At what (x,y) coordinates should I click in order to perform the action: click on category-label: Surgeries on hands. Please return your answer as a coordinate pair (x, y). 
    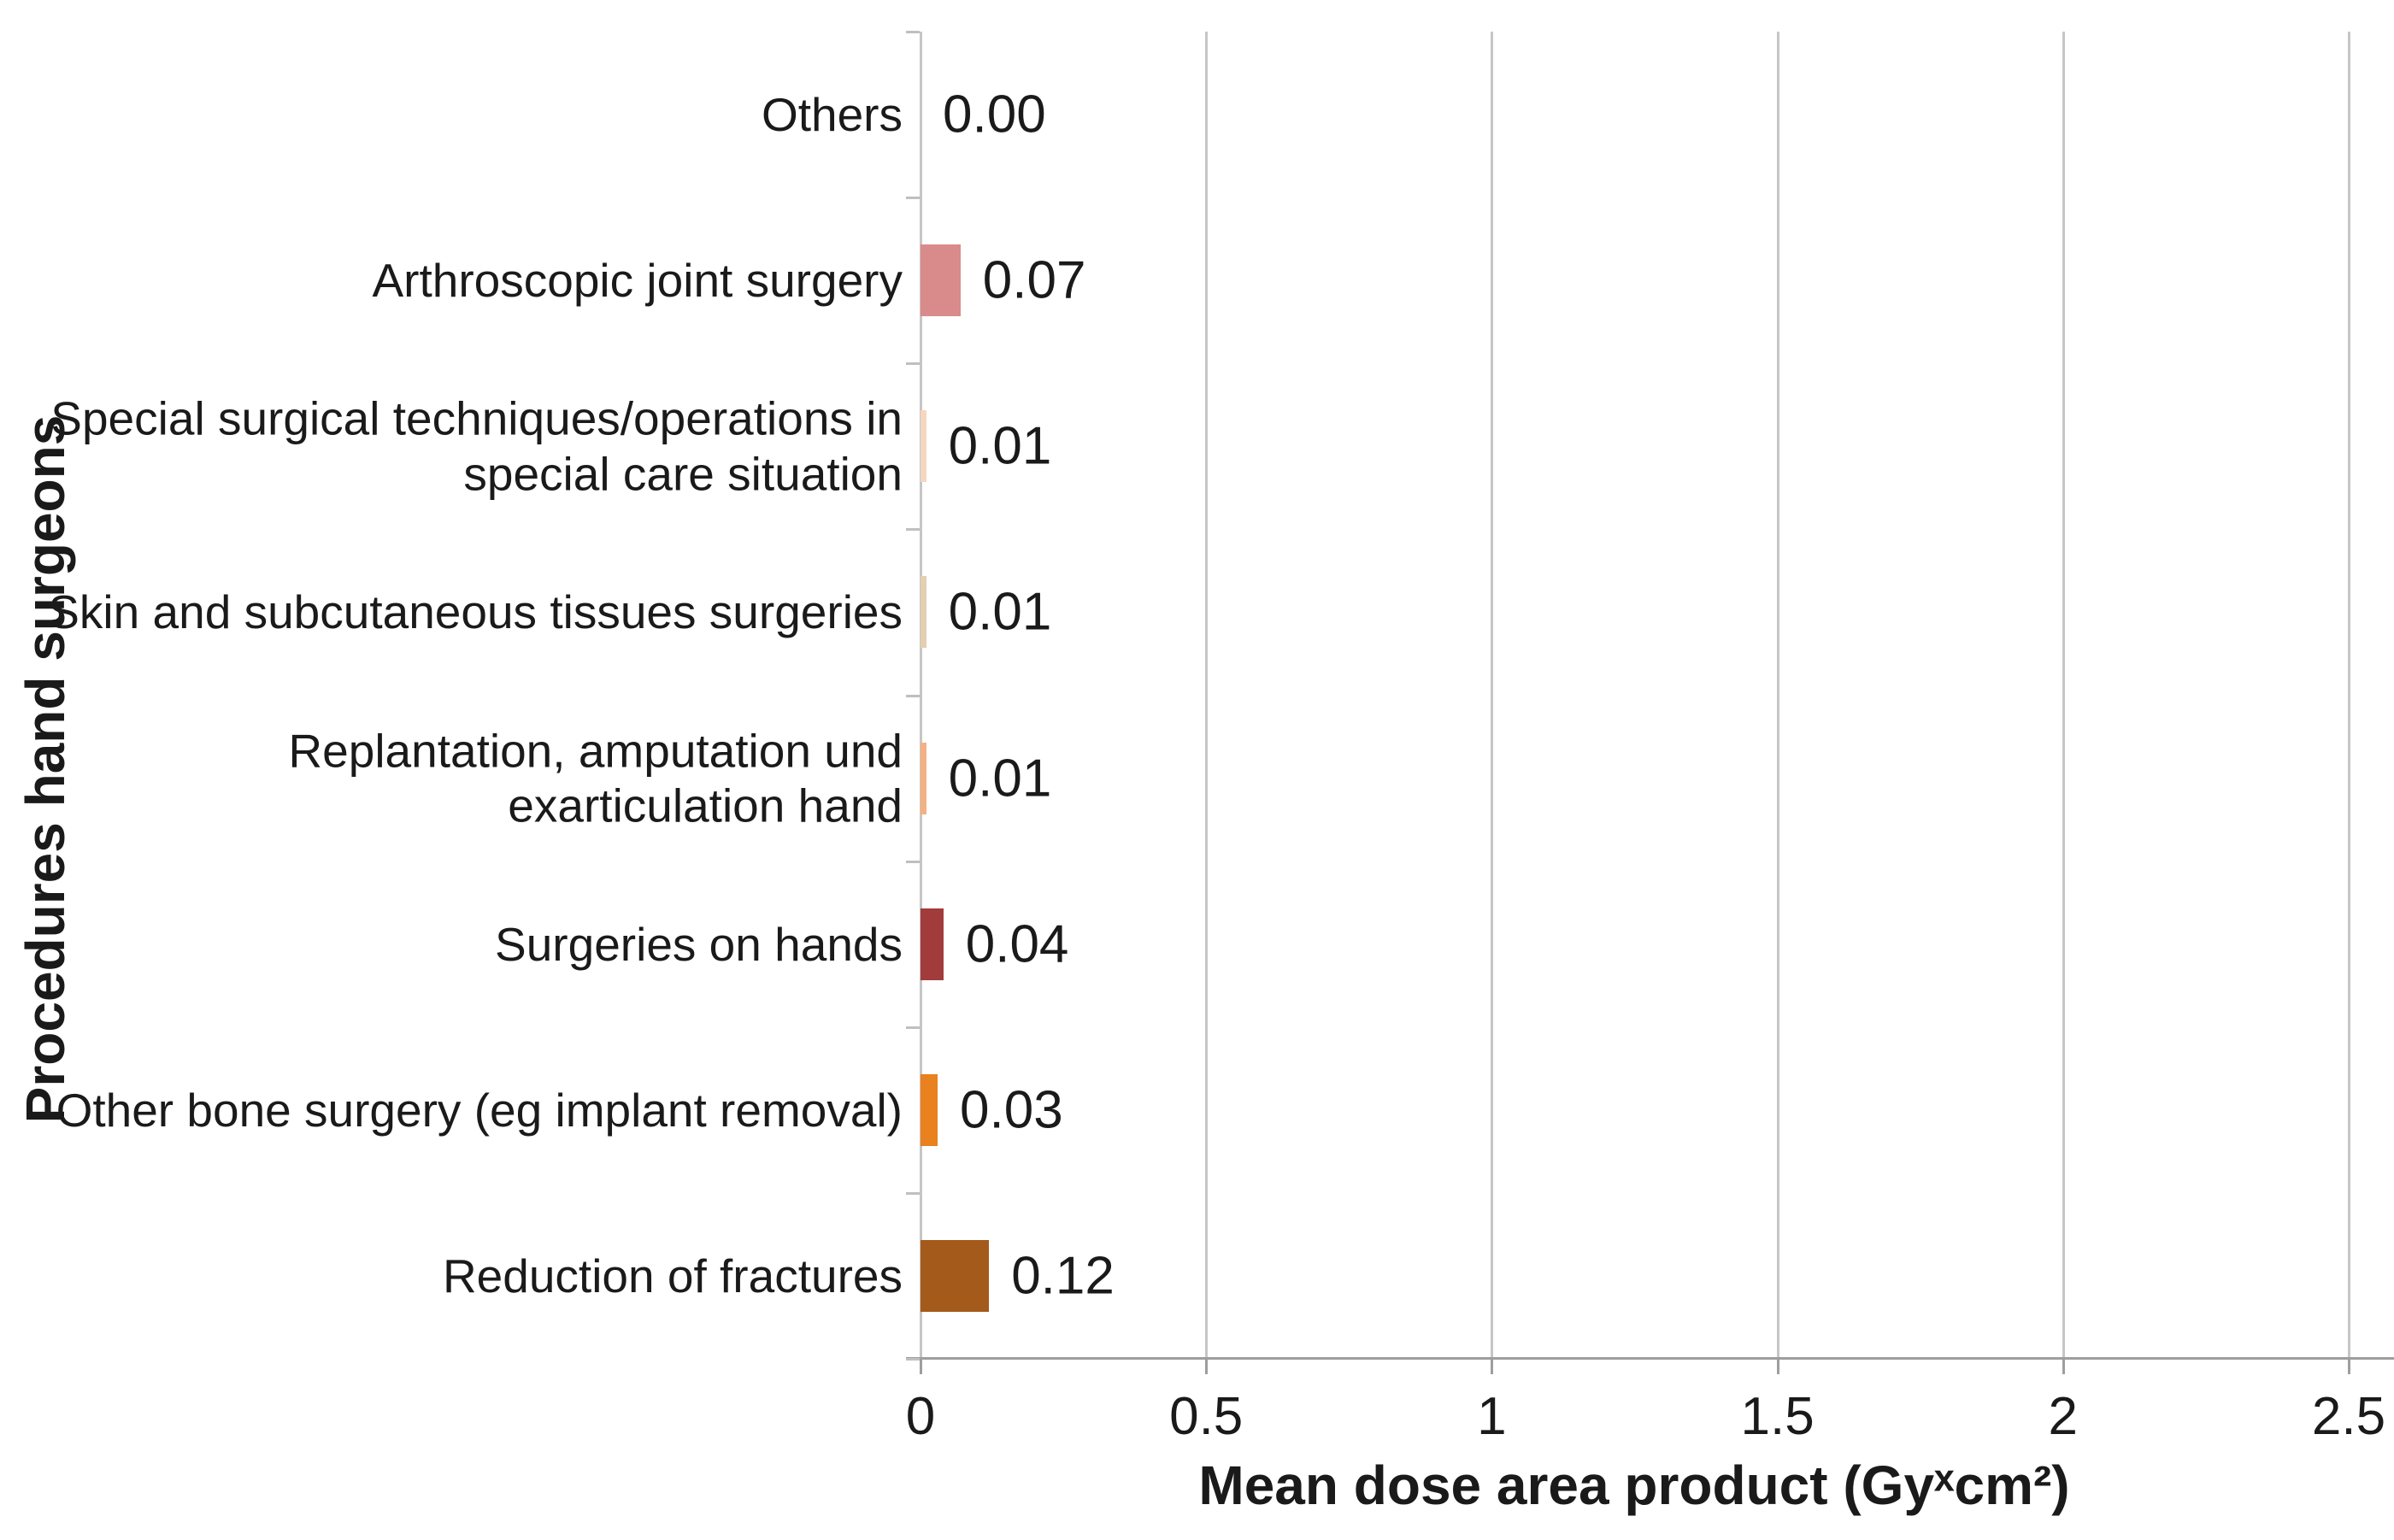
    Looking at the image, I should click on (699, 944).